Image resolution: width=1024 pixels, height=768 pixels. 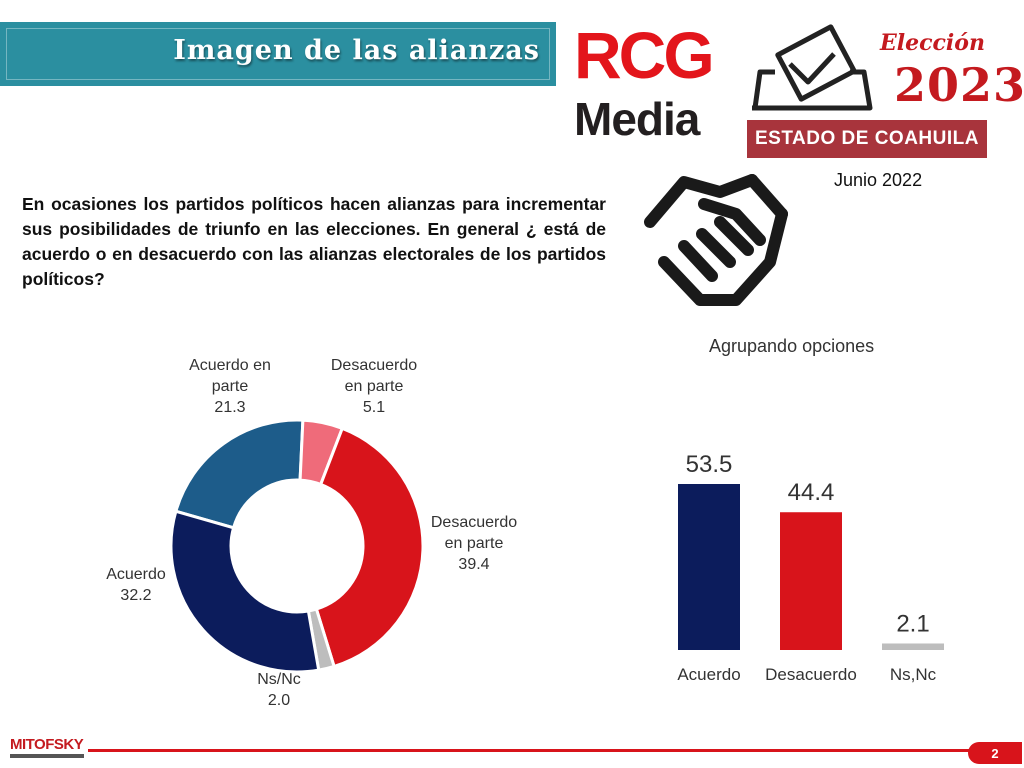 I want to click on slice-value: 32.2, so click(x=135, y=595).